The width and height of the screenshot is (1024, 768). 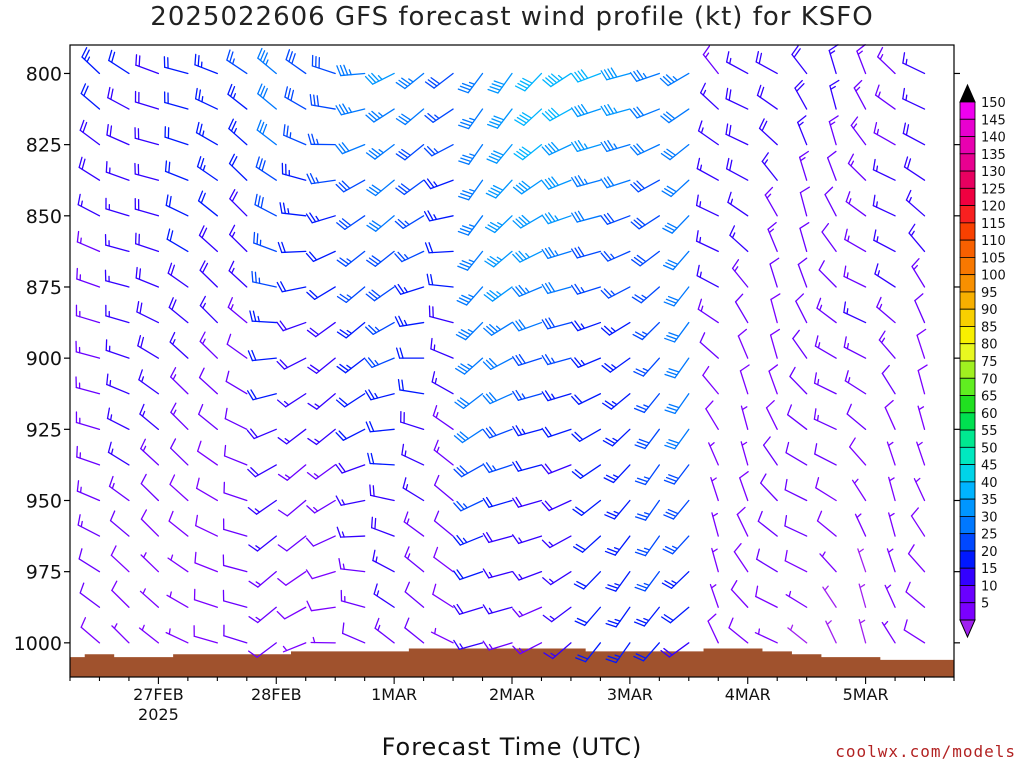 I want to click on colorbar-label: 60, so click(x=989, y=414).